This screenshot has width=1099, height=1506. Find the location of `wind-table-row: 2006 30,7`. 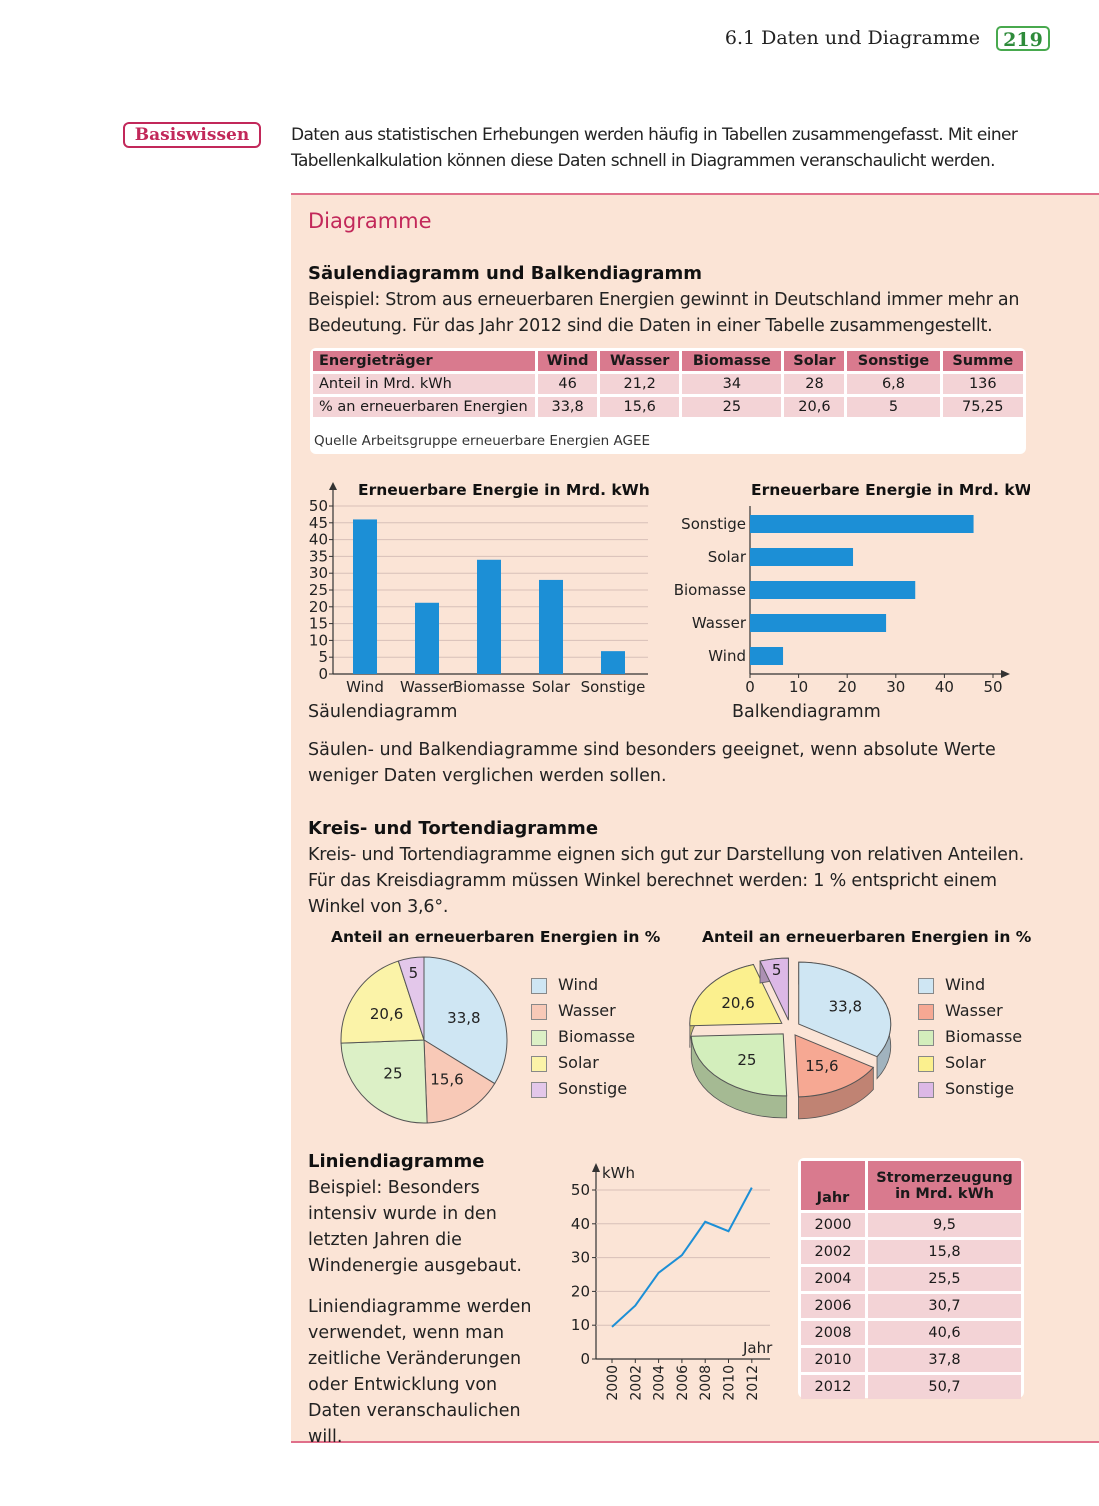

wind-table-row: 2006 30,7 is located at coordinates (911, 1306).